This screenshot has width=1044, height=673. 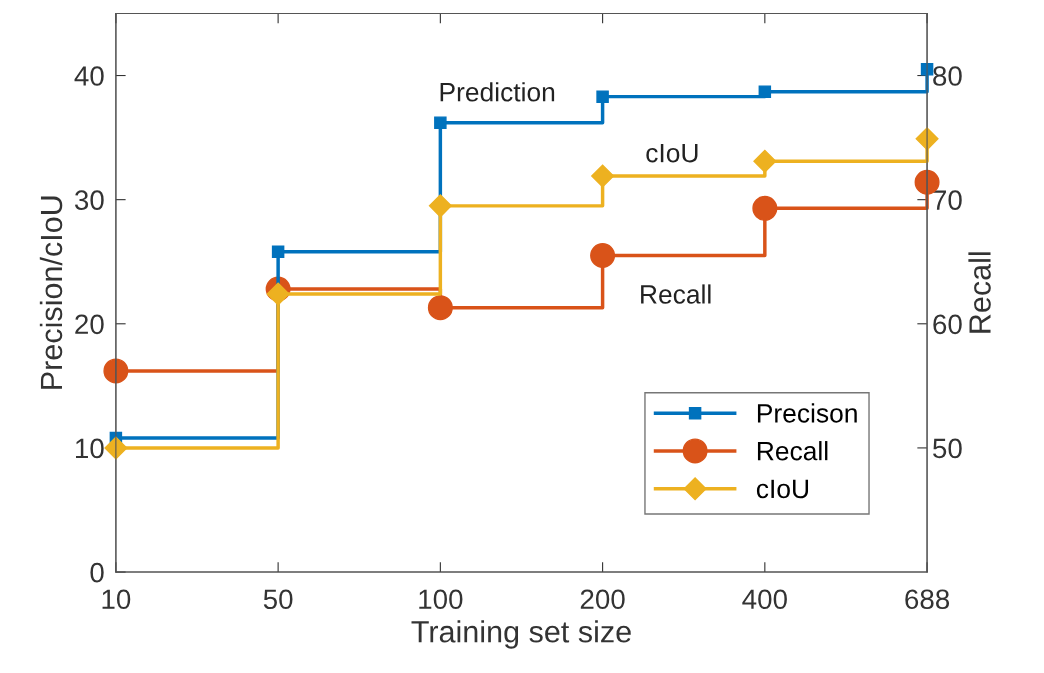 What do you see at coordinates (947, 200) in the screenshot?
I see `y2-tick-label: 70` at bounding box center [947, 200].